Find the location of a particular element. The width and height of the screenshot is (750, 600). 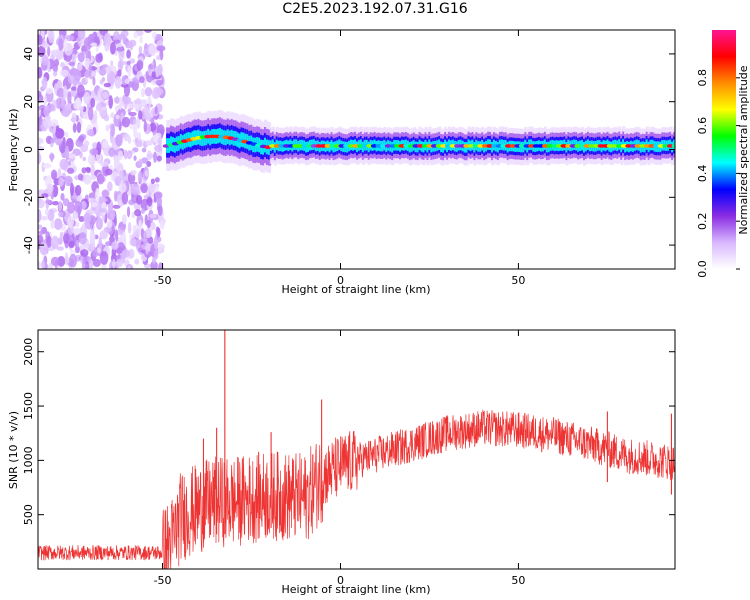

colorbar-ticks: 0.0 0.2 0.4 0.6 0.8 is located at coordinates (718, 173).